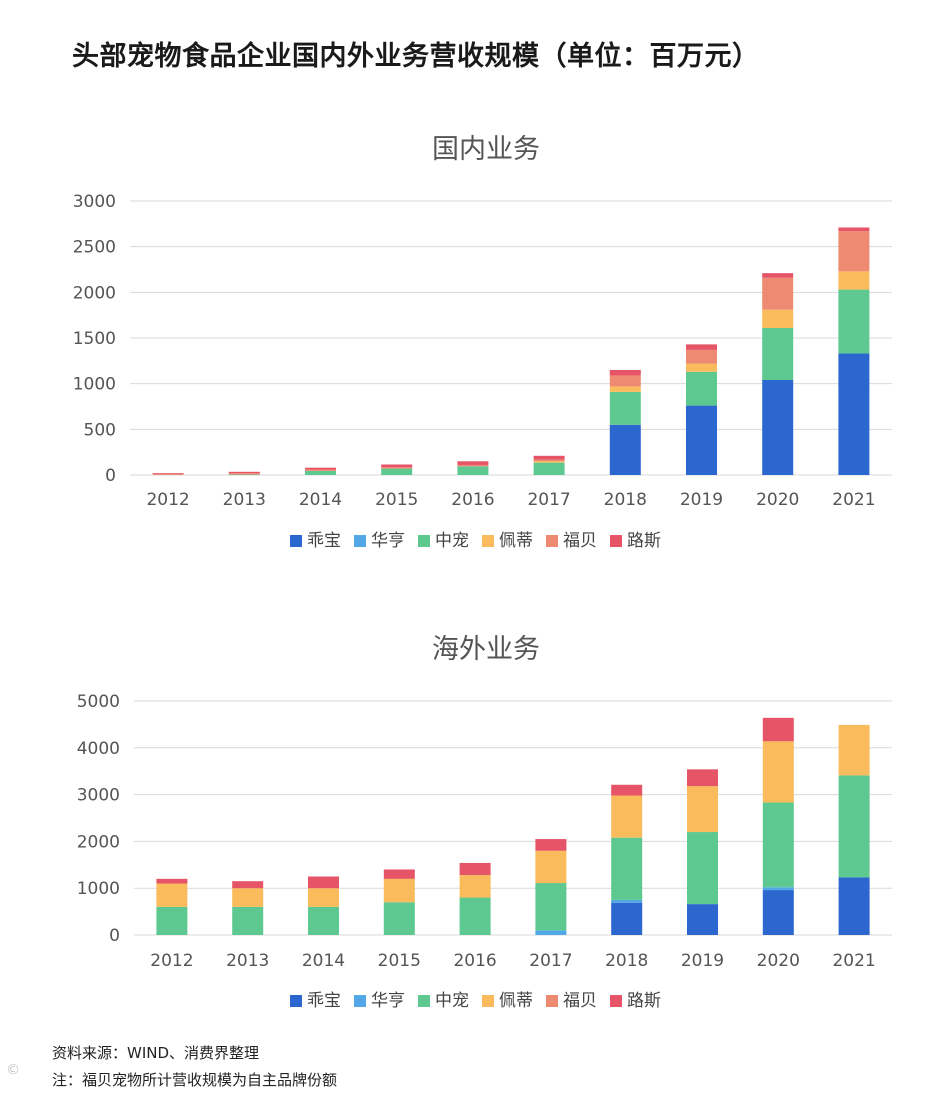 The image size is (952, 1096). I want to click on bar-segment-福贝-2013, so click(244, 474).